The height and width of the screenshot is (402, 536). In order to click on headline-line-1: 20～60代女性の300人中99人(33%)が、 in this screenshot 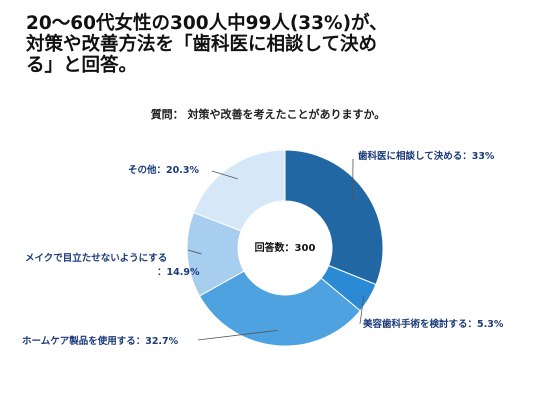, I will do `click(207, 23)`.